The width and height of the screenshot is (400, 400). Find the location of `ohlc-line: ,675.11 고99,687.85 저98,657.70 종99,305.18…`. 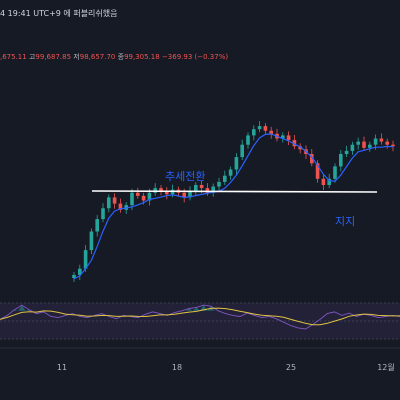

ohlc-line: ,675.11 고99,687.85 저98,657.70 종99,305.18… is located at coordinates (114, 57).